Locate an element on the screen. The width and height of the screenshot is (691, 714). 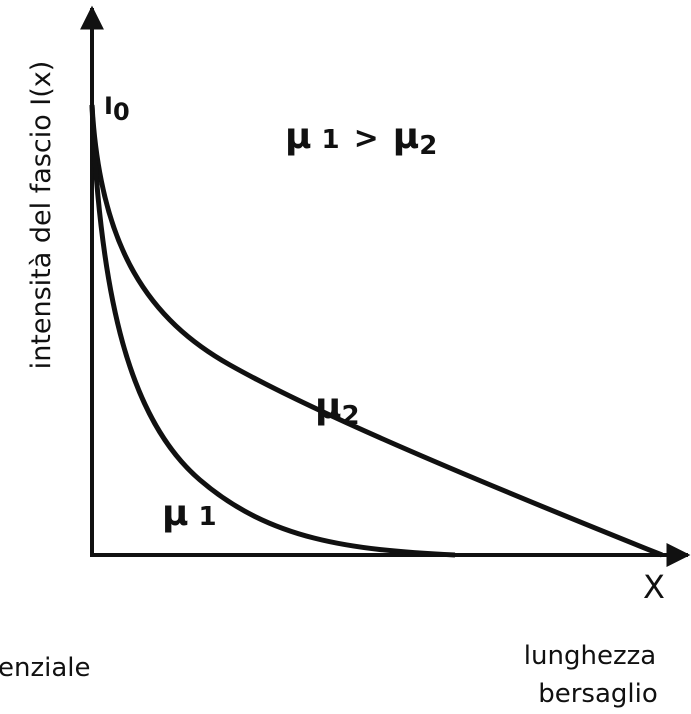
right-caption-line: lunghezza is located at coordinates (590, 656).